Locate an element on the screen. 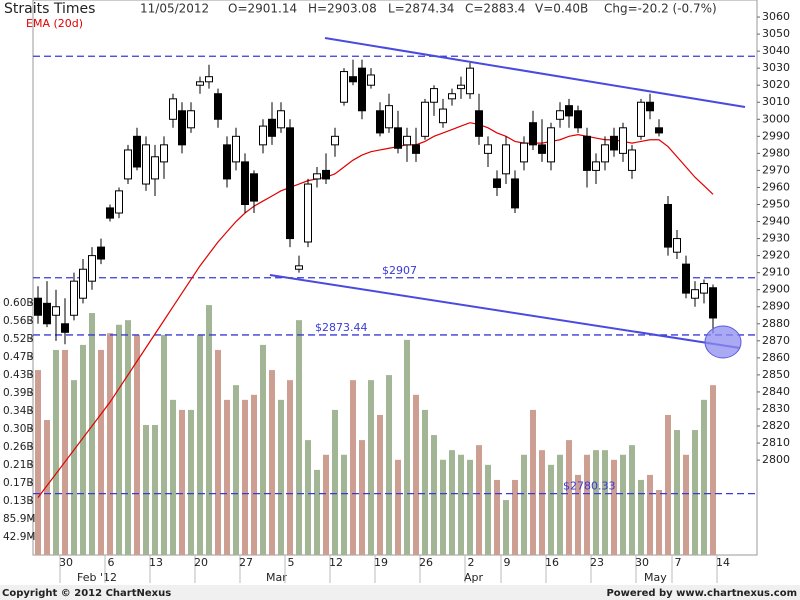 This screenshot has height=600, width=800. month-label: Mar is located at coordinates (276, 577).